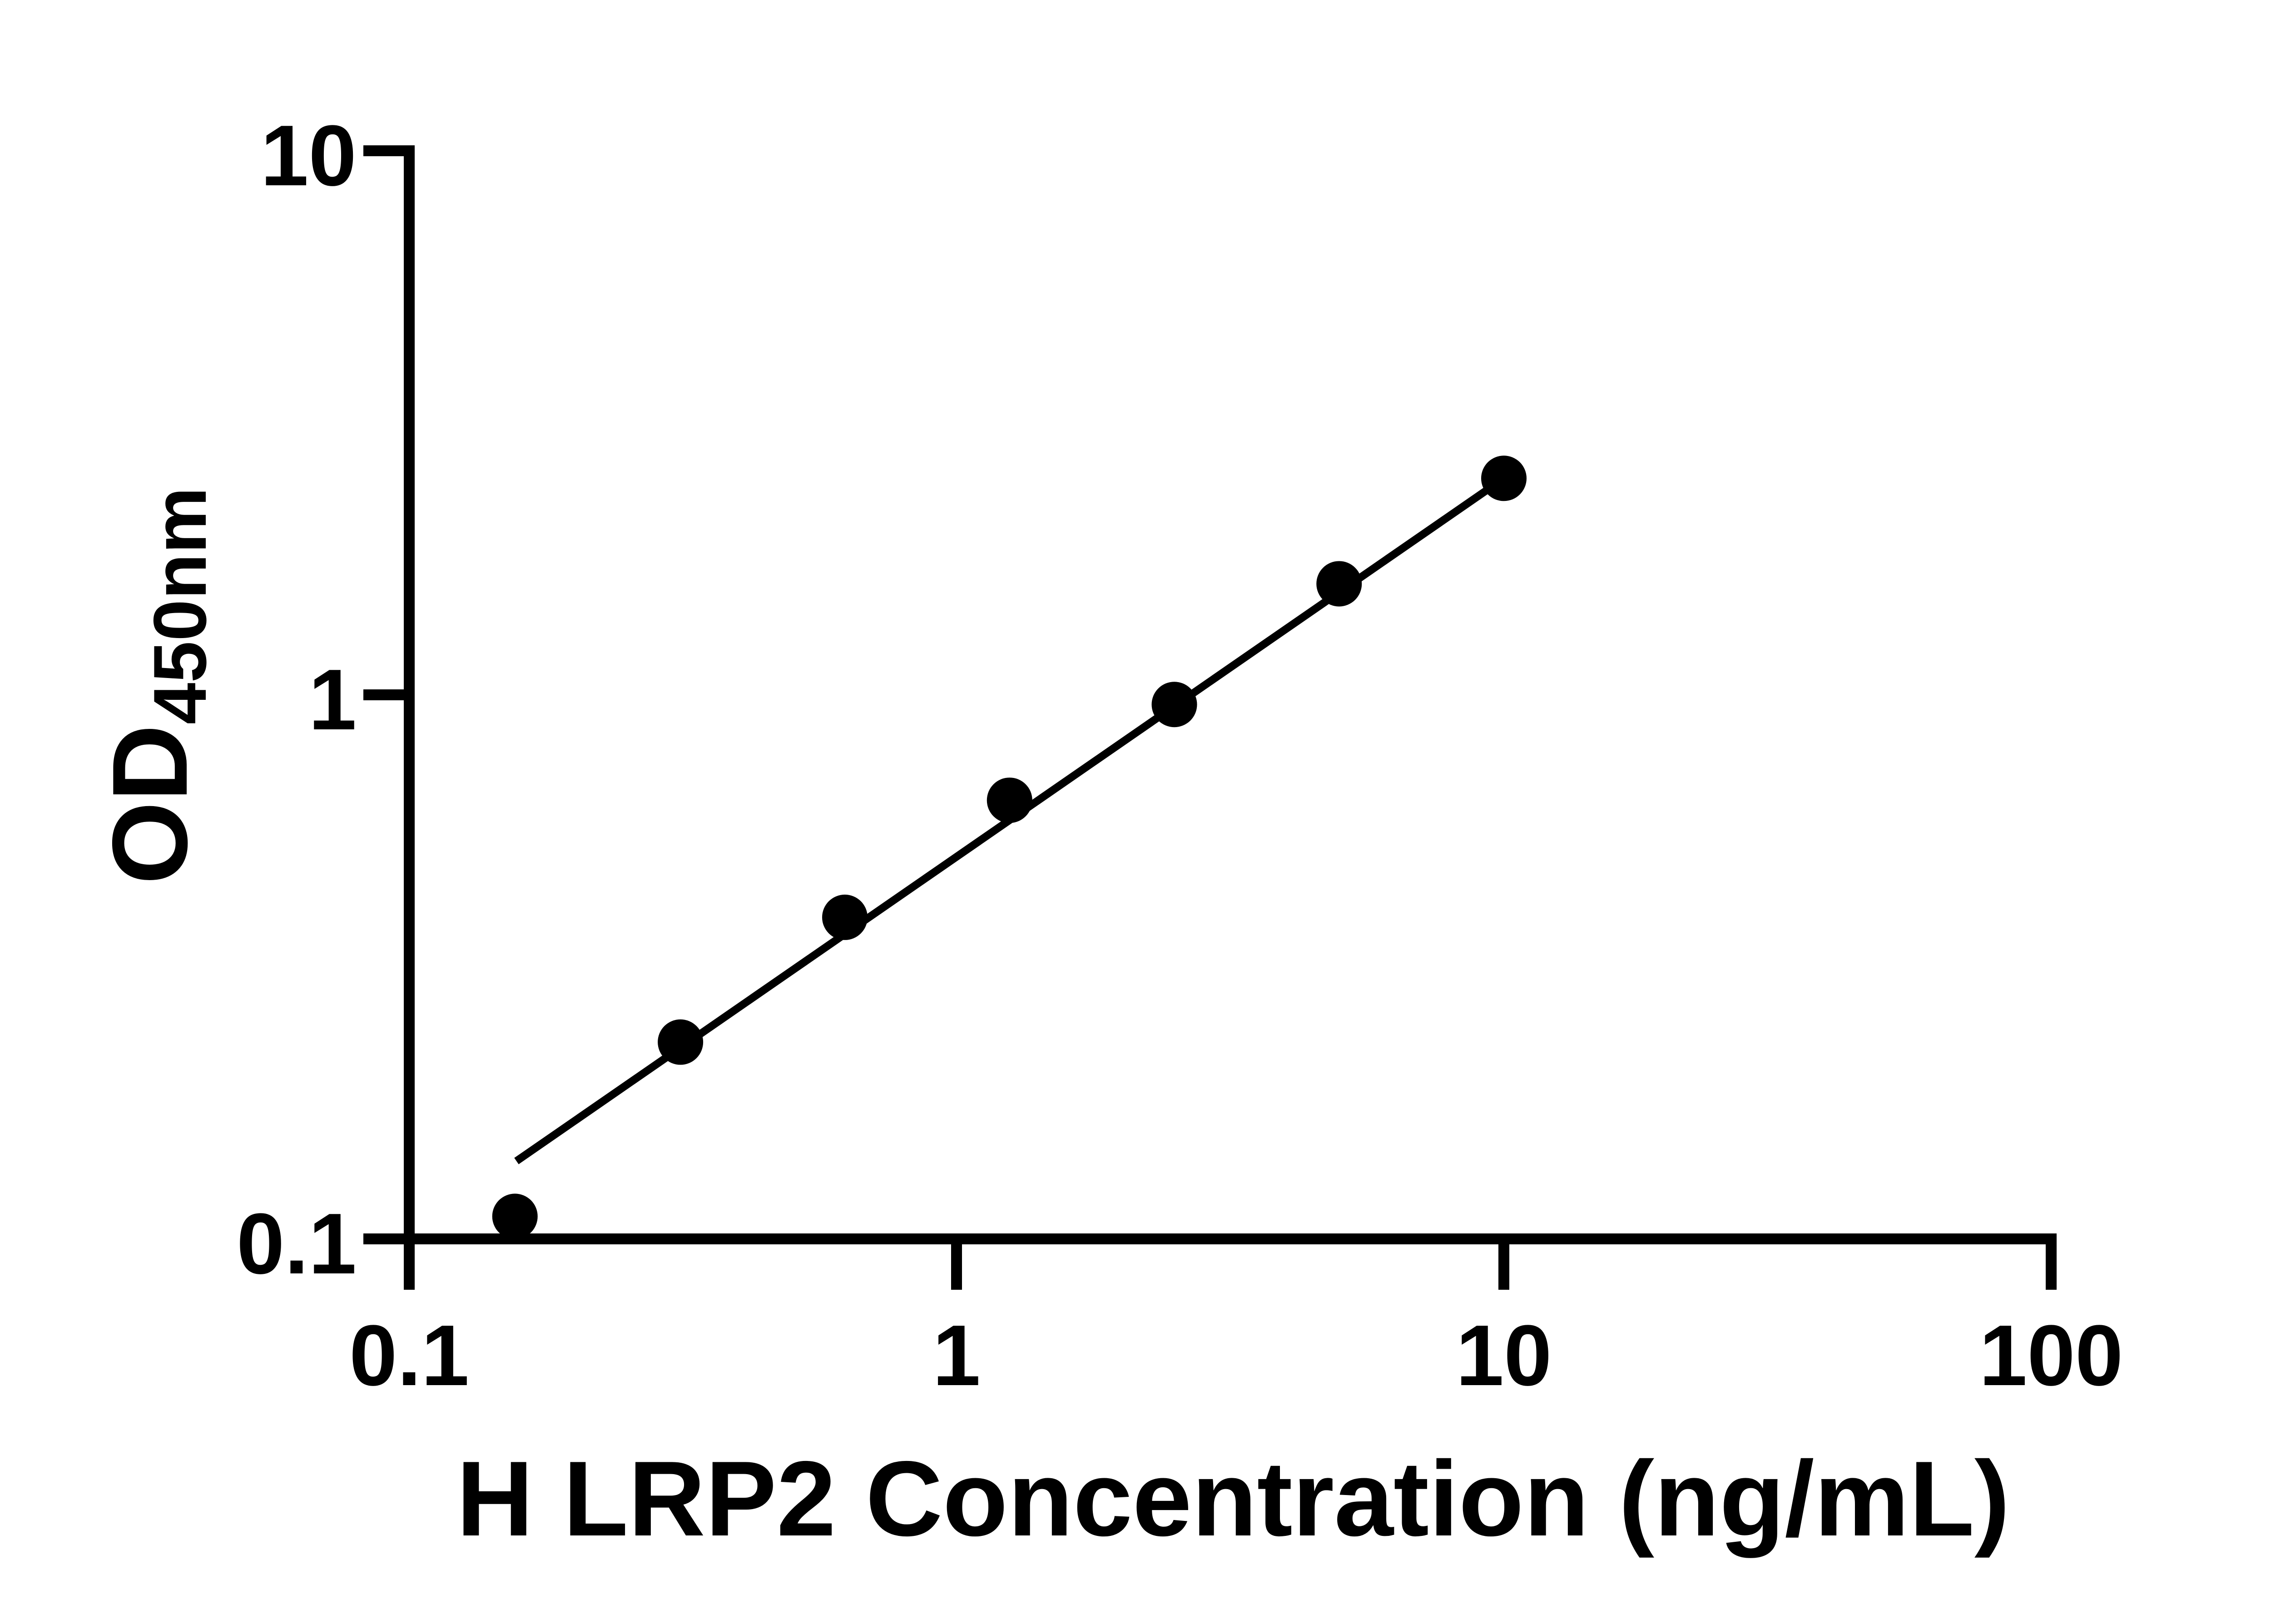 The width and height of the screenshot is (2271, 1624). I want to click on y-tick-label: 10, so click(308, 156).